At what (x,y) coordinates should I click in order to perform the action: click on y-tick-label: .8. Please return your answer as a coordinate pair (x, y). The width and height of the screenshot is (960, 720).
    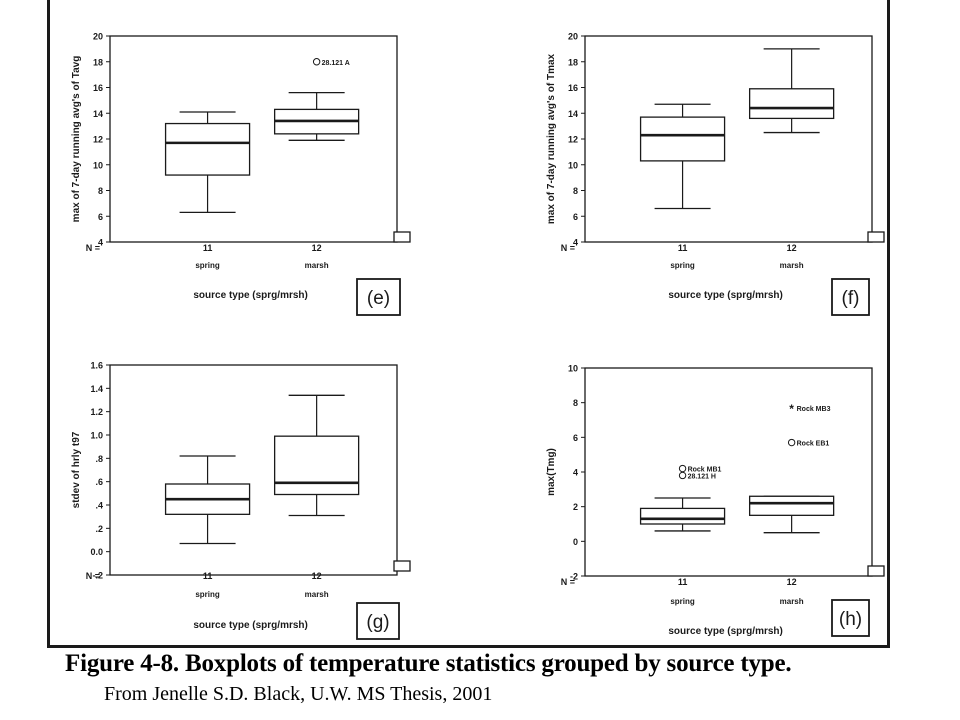
    Looking at the image, I should click on (99, 459).